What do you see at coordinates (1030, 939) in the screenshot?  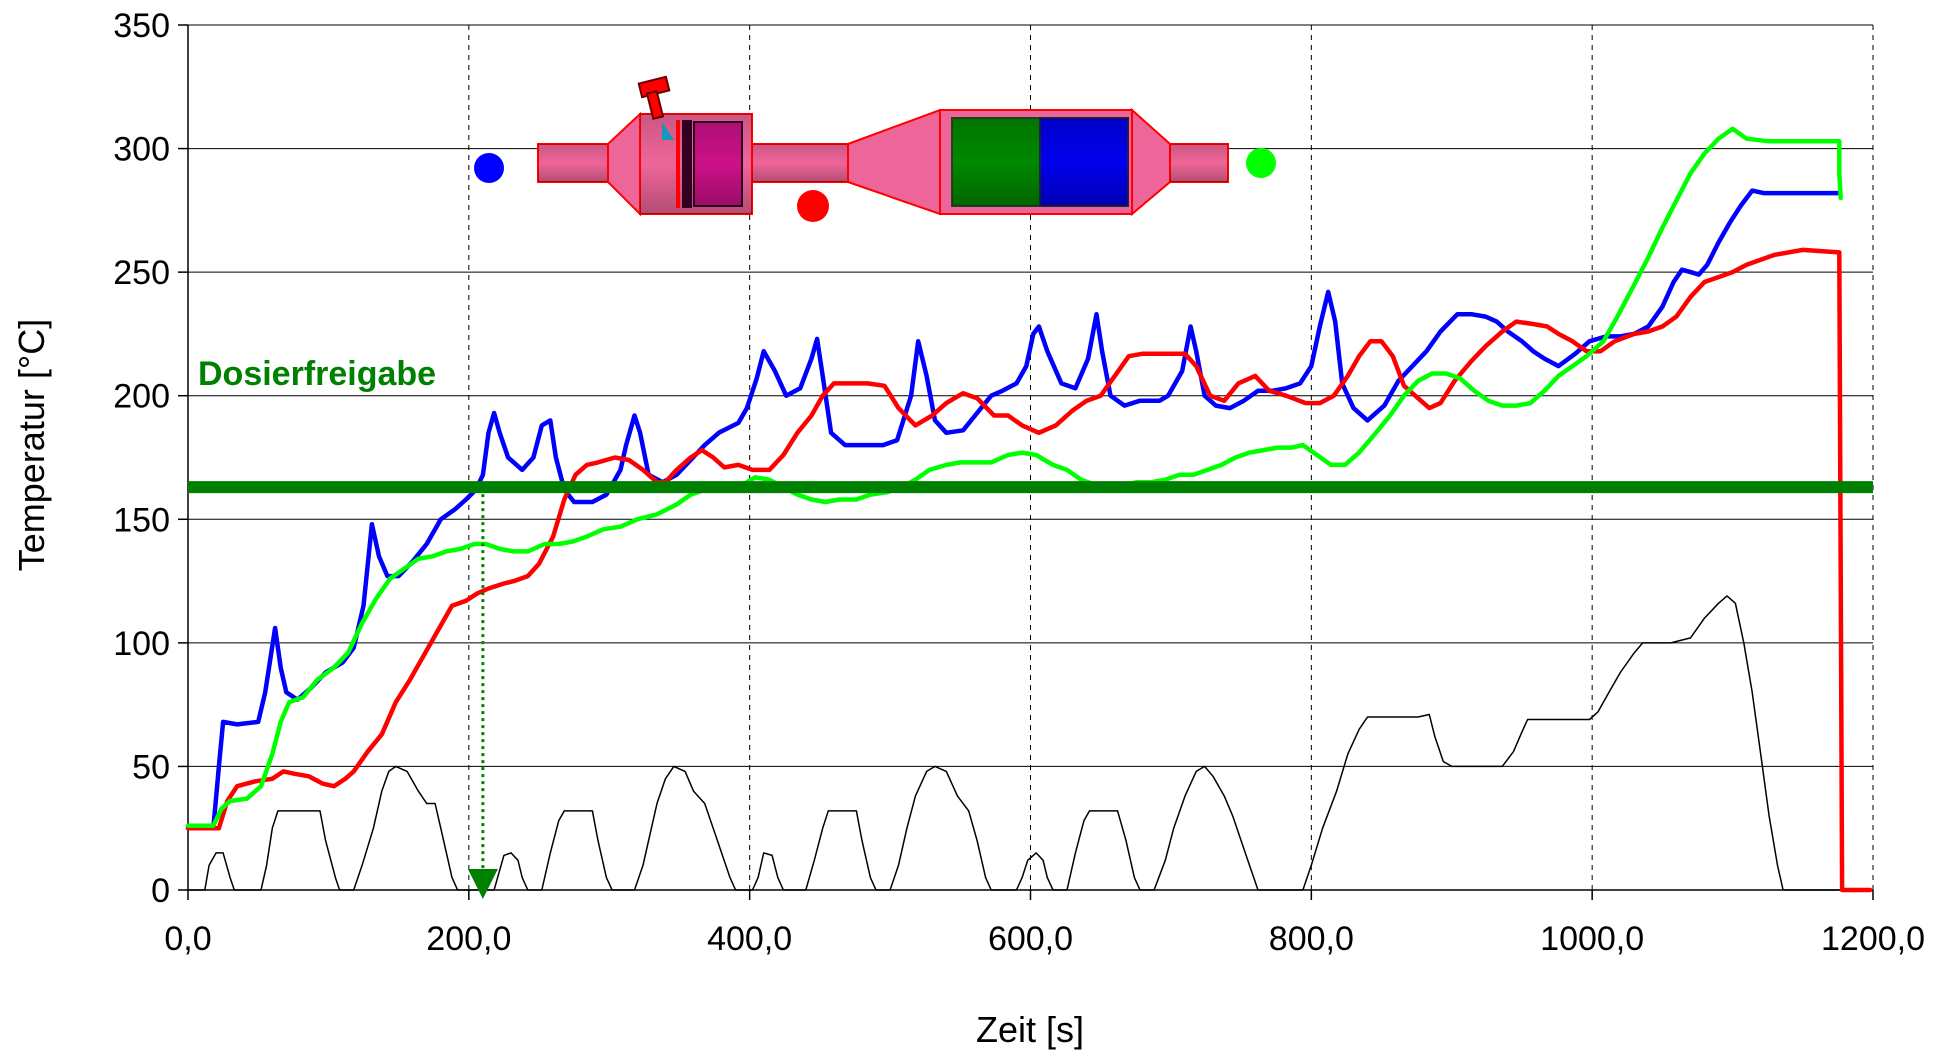 I see `x-tick-label: 600,0` at bounding box center [1030, 939].